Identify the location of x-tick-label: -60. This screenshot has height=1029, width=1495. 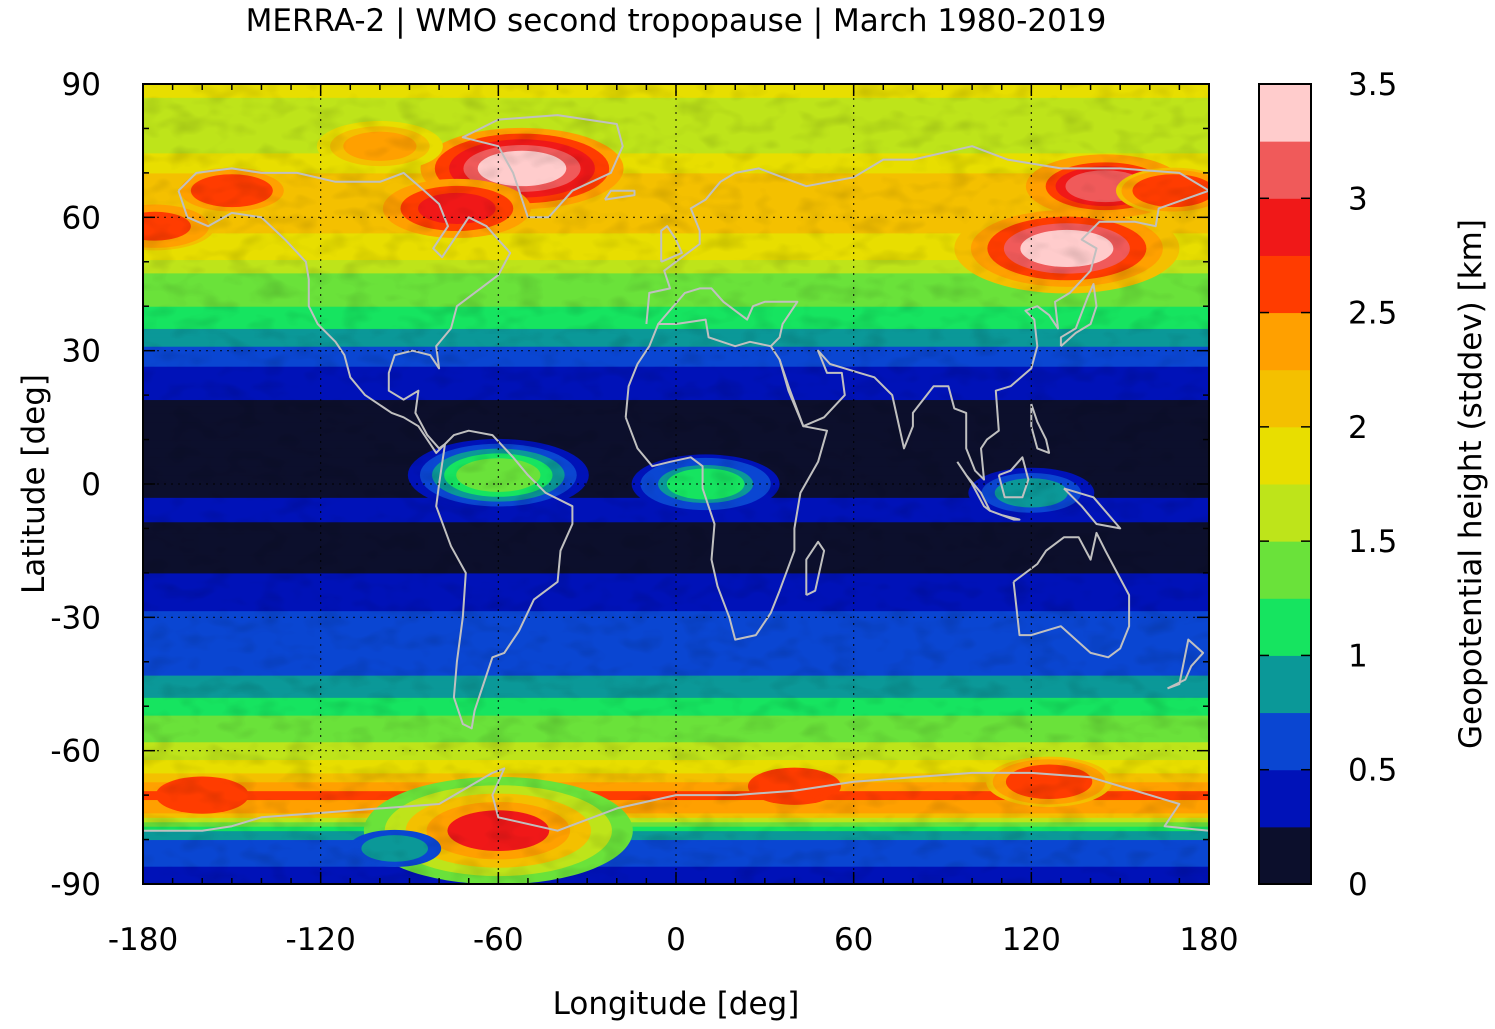
(498, 940).